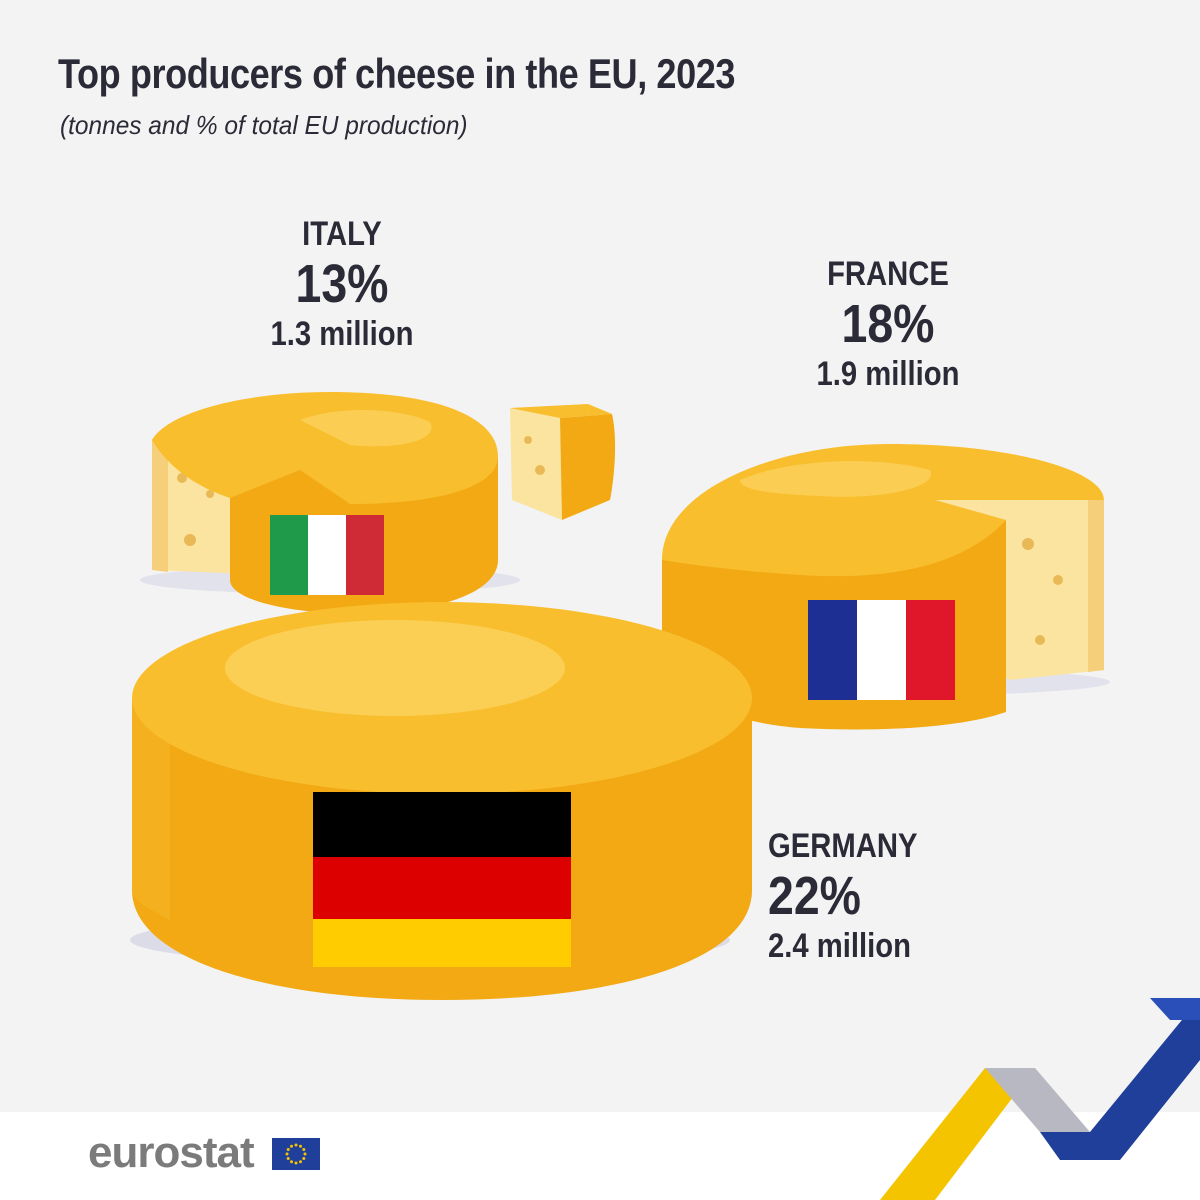 The image size is (1200, 1200). I want to click on tonnes-value: 1.3 million, so click(342, 334).